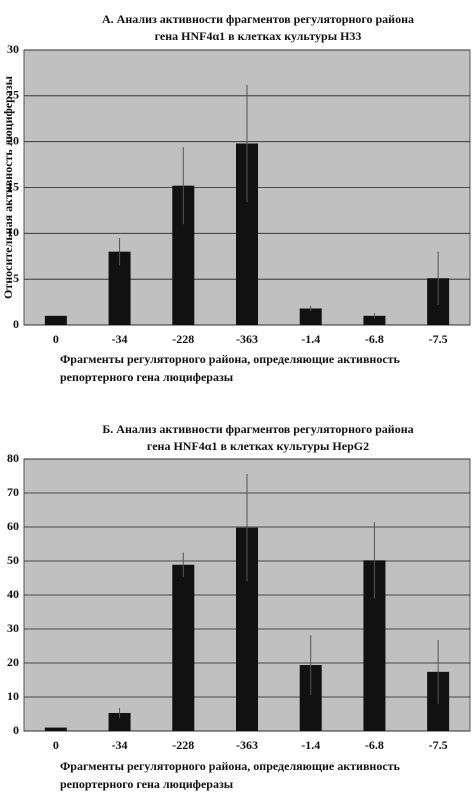 Image resolution: width=476 pixels, height=794 pixels. Describe the element at coordinates (13, 458) in the screenshot. I see `y-tick-label: 80` at that location.